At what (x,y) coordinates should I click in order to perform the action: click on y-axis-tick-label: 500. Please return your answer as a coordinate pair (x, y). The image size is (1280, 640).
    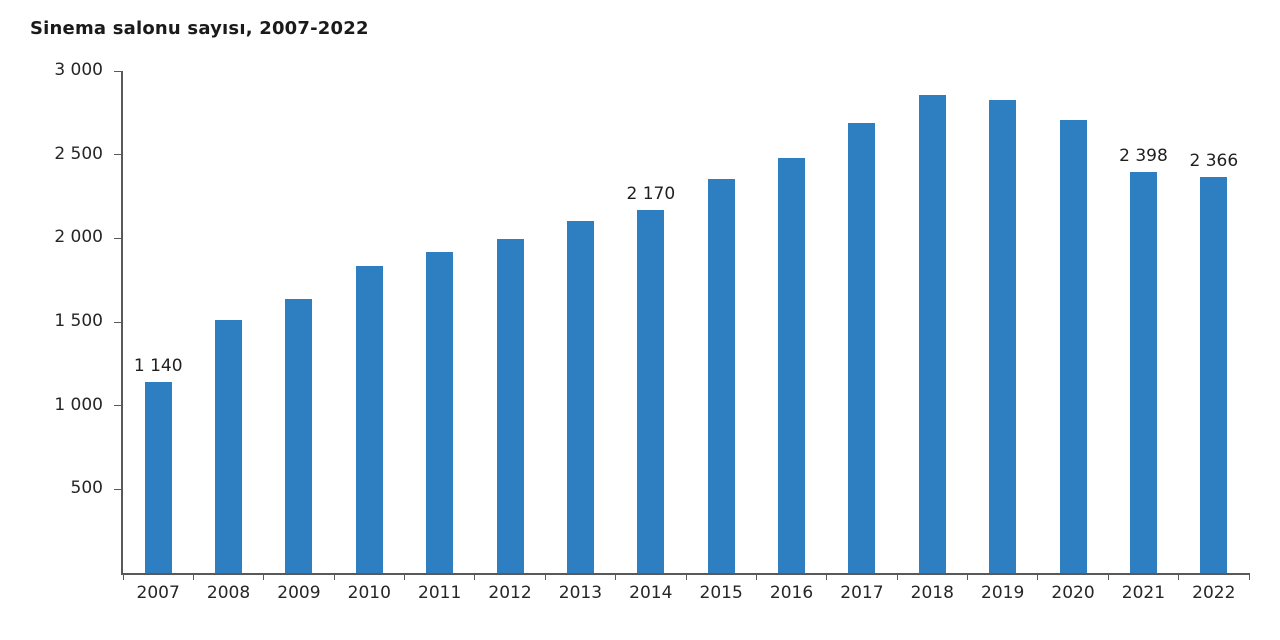
    Looking at the image, I should click on (86, 488).